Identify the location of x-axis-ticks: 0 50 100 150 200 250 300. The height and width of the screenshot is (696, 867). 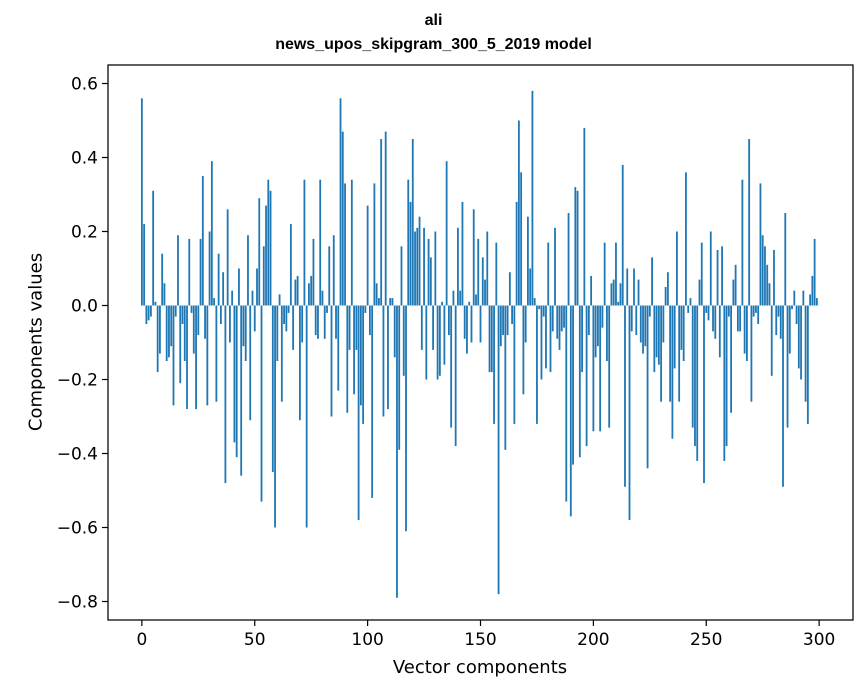
(485, 635).